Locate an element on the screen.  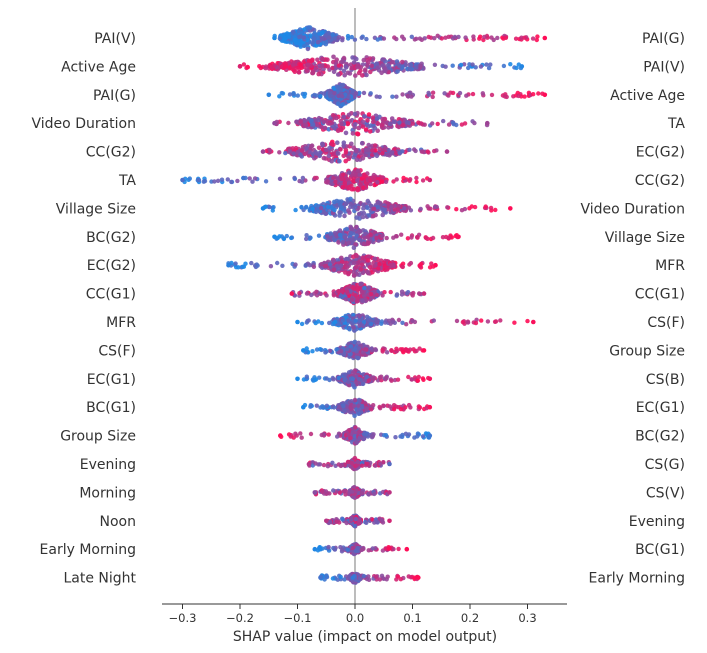
feature-label-left: Group Size is located at coordinates (98, 437).